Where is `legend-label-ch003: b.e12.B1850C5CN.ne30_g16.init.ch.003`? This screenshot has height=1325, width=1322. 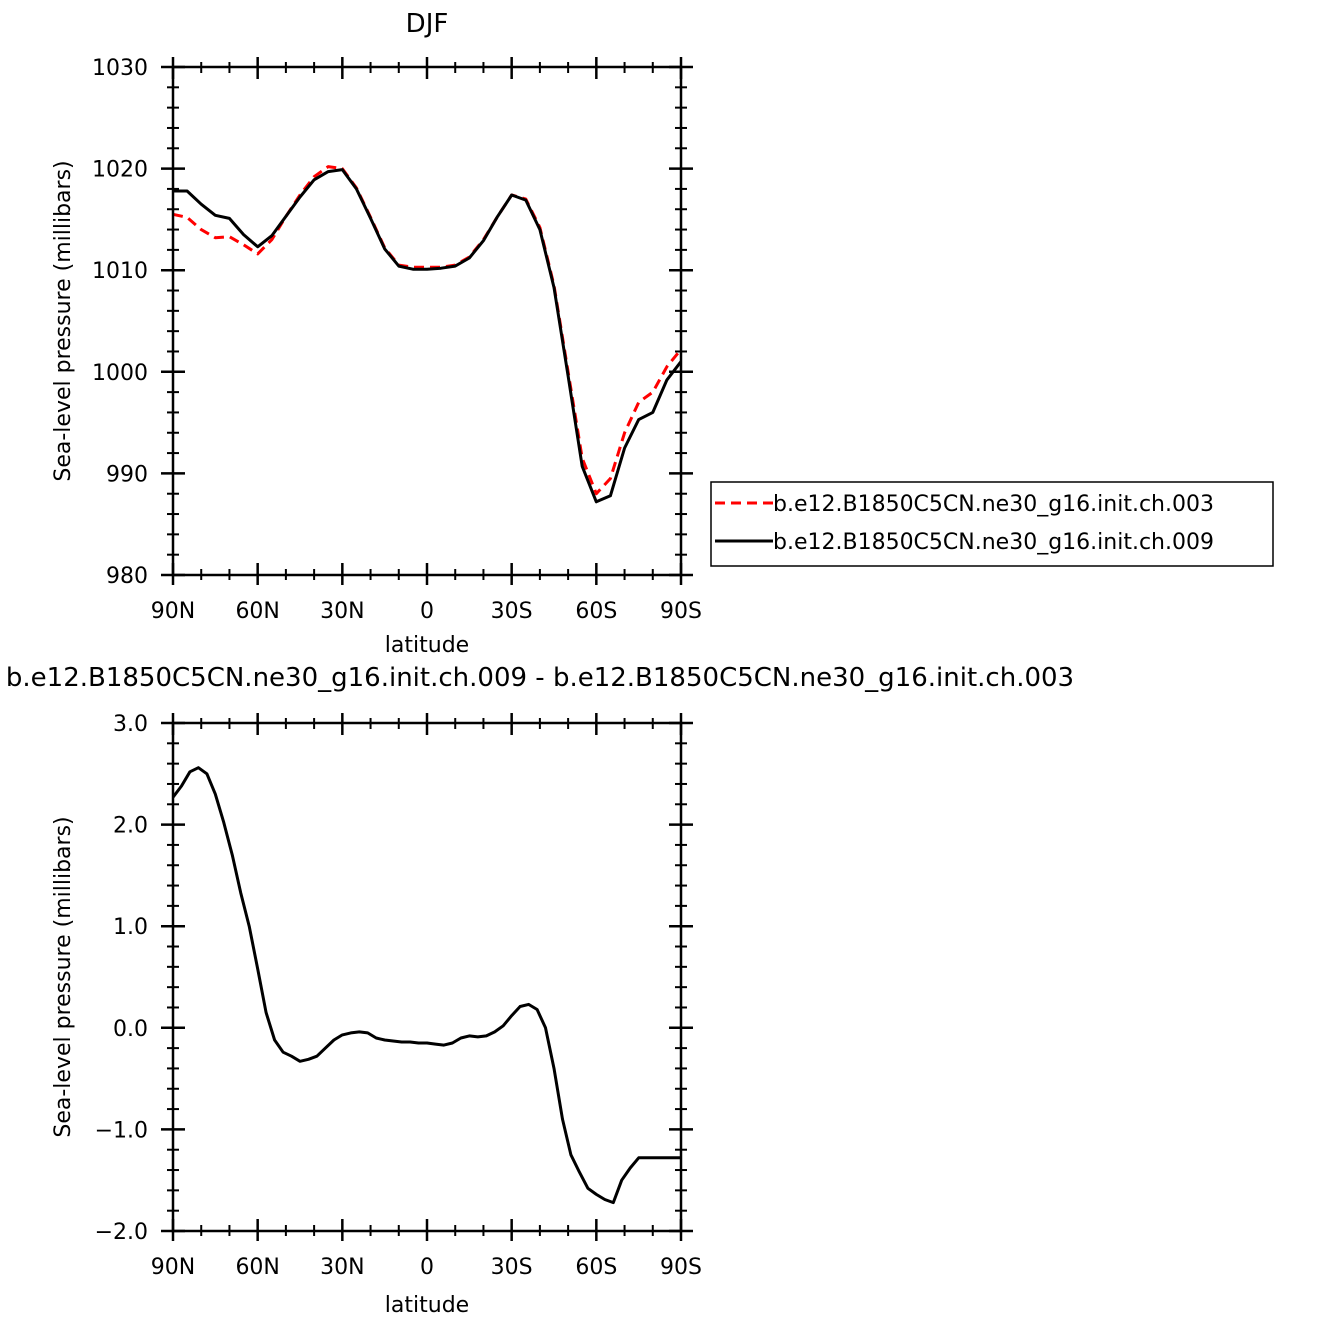 legend-label-ch003: b.e12.B1850C5CN.ne30_g16.init.ch.003 is located at coordinates (993, 504).